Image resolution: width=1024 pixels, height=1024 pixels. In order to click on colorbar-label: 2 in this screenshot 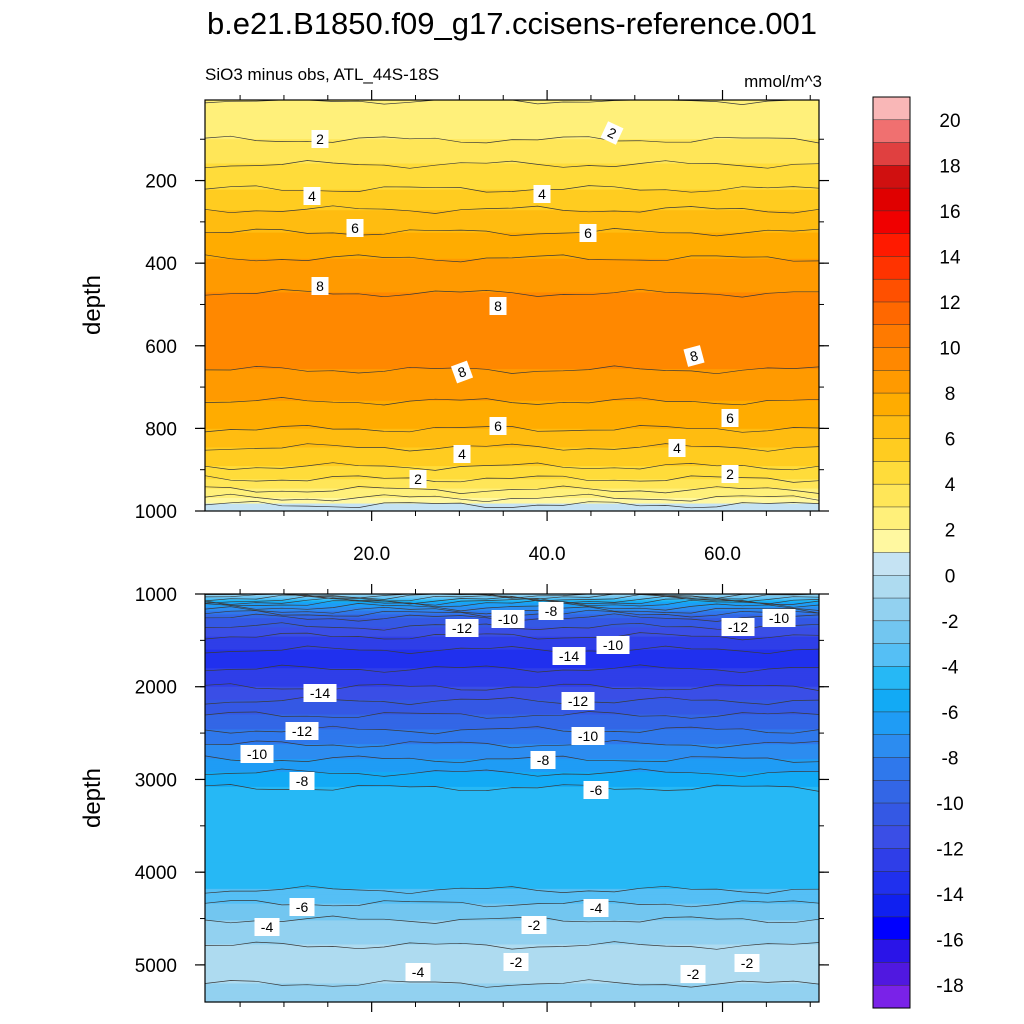, I will do `click(950, 531)`.